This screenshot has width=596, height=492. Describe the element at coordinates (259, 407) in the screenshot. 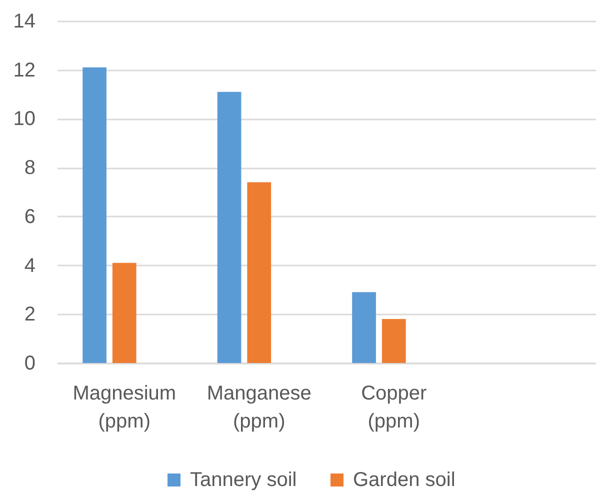

I see `x-tick-label: Manganese (ppm)` at that location.